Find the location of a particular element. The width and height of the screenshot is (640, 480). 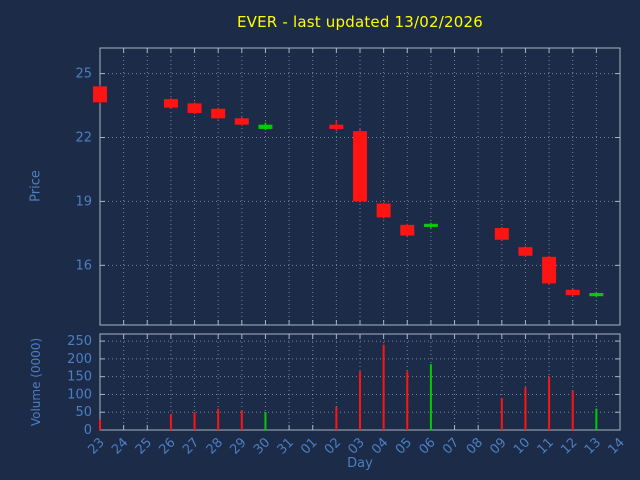

x-tick-label: 02 is located at coordinates (333, 446).